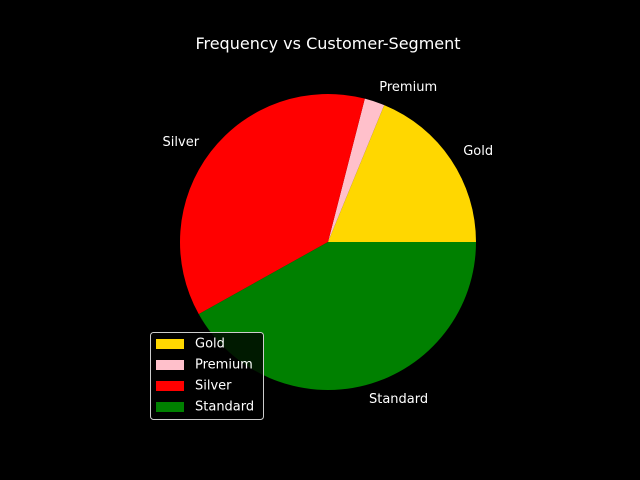 Image resolution: width=640 pixels, height=480 pixels. Describe the element at coordinates (170, 344) in the screenshot. I see `legend-swatch-gold` at that location.